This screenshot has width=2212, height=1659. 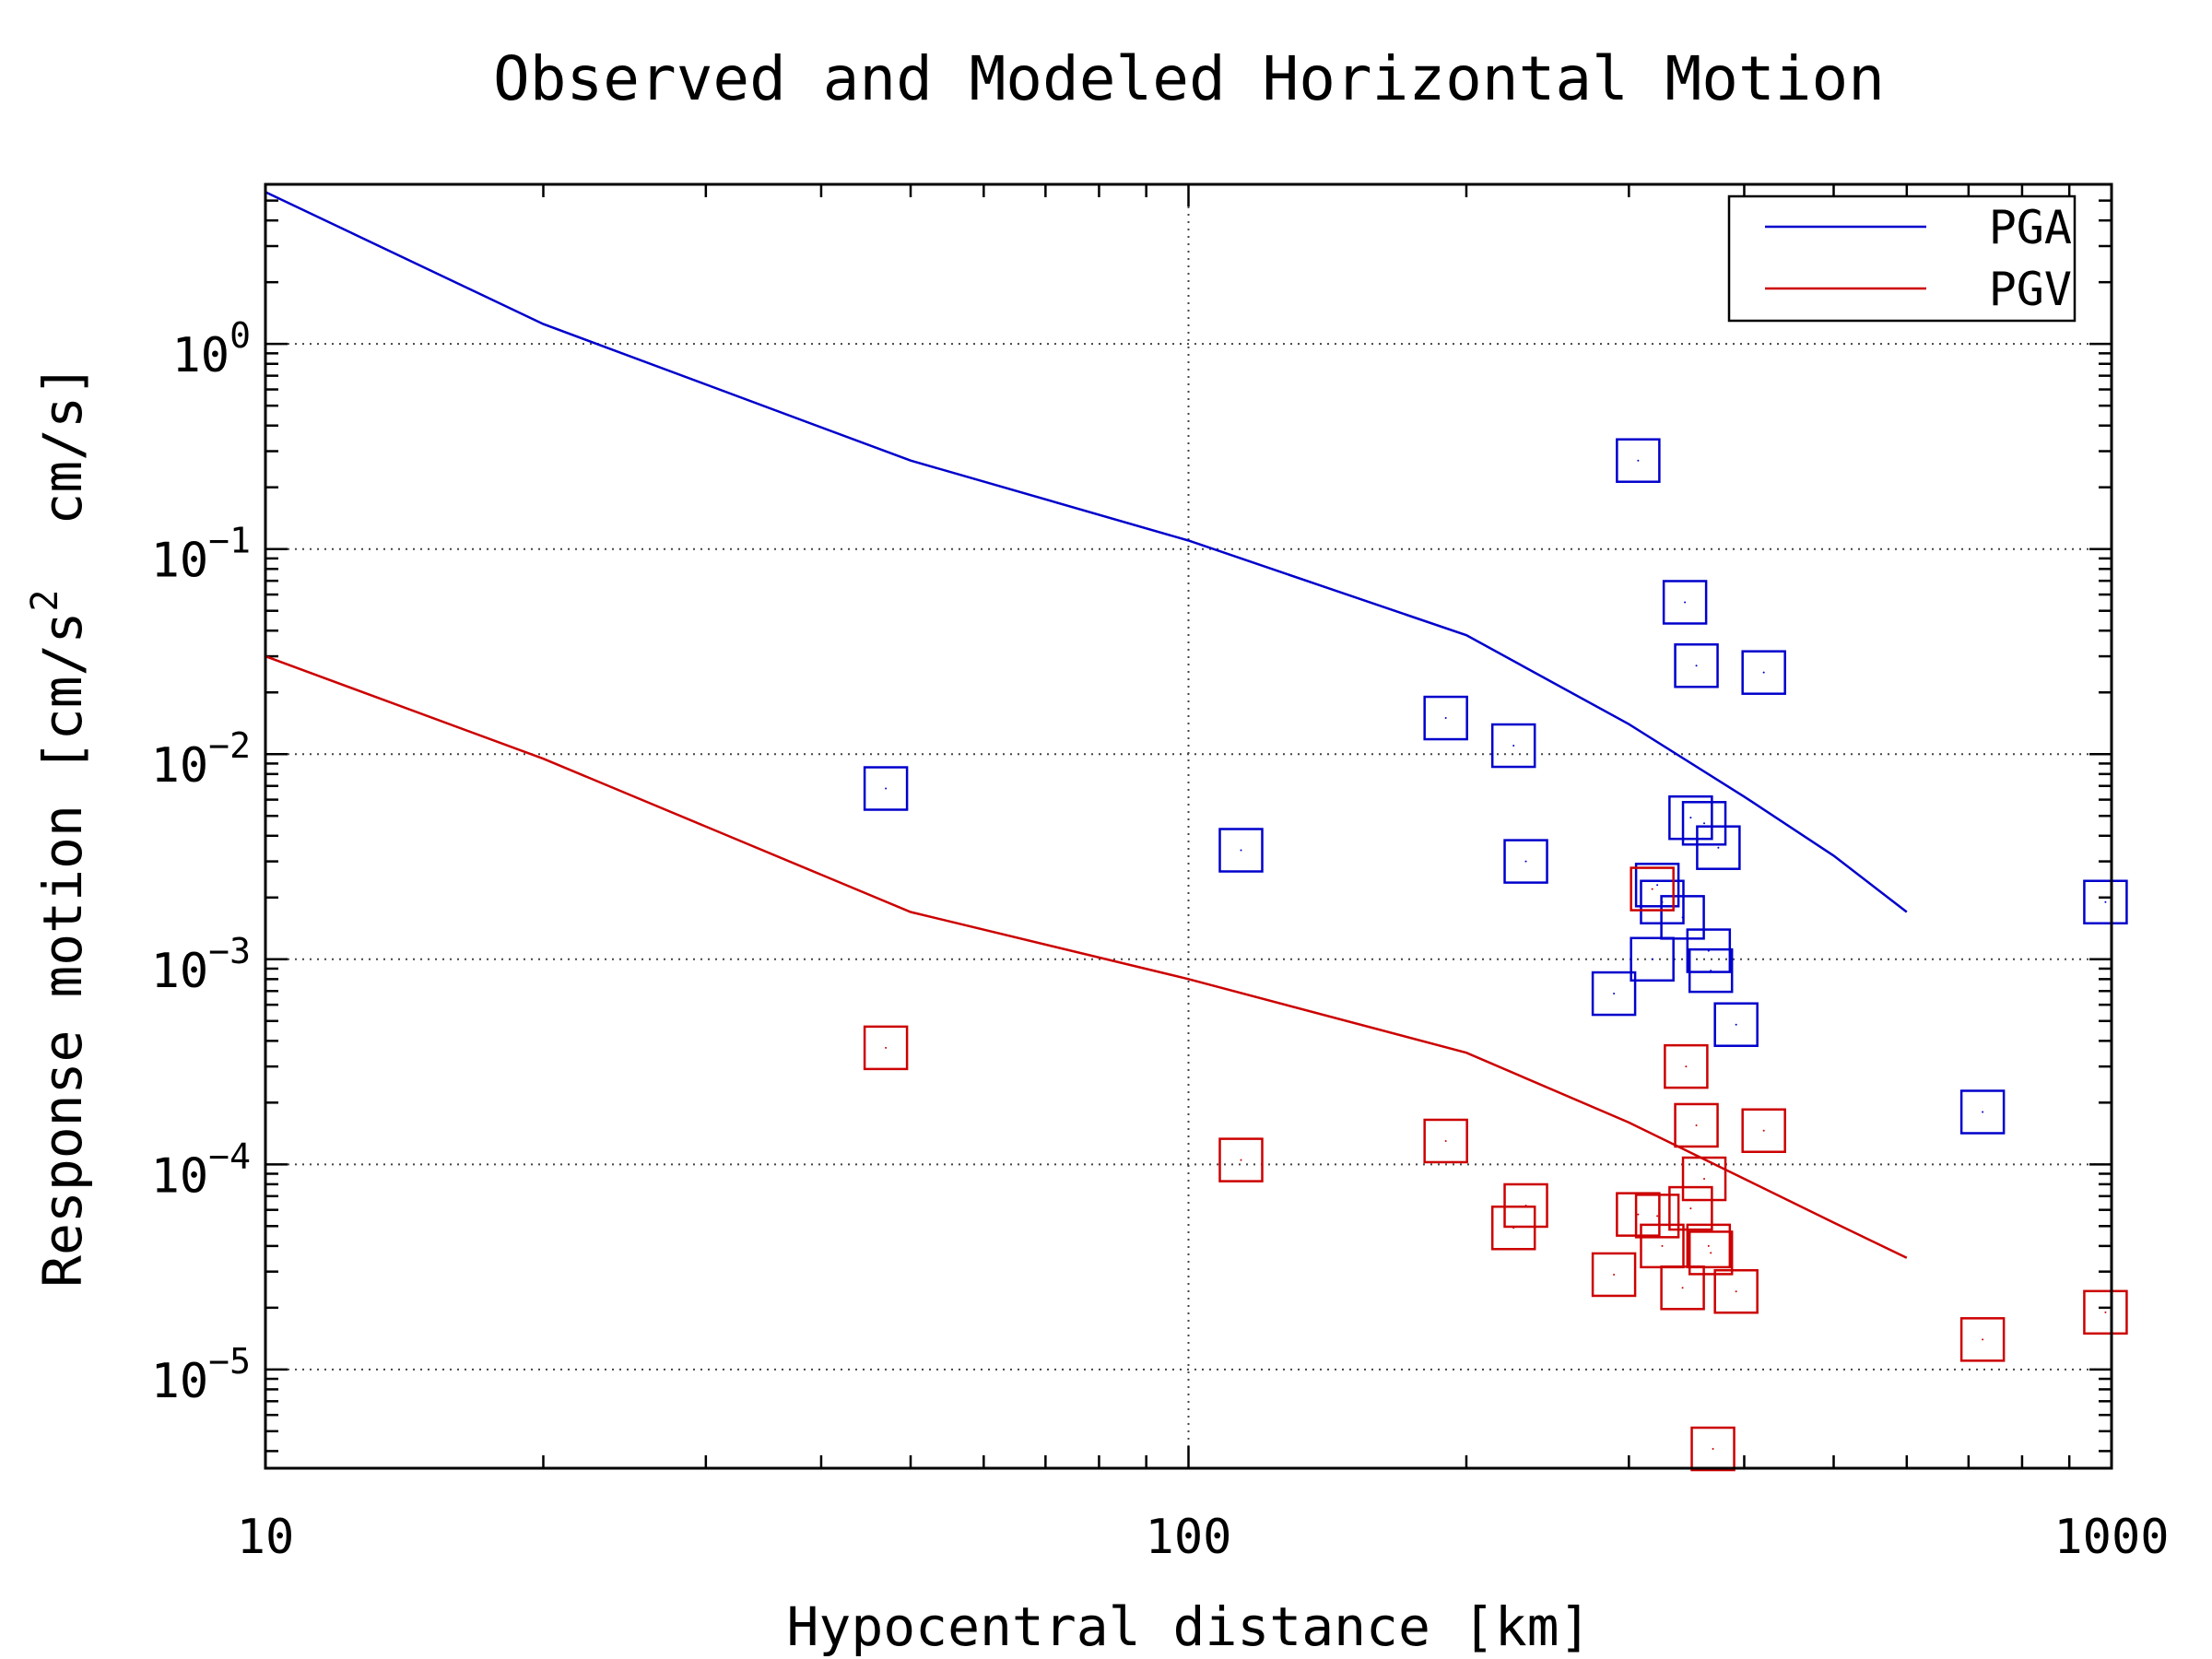 What do you see at coordinates (62, 950) in the screenshot?
I see `y-axis-label-part1: Response motion [cm/s` at bounding box center [62, 950].